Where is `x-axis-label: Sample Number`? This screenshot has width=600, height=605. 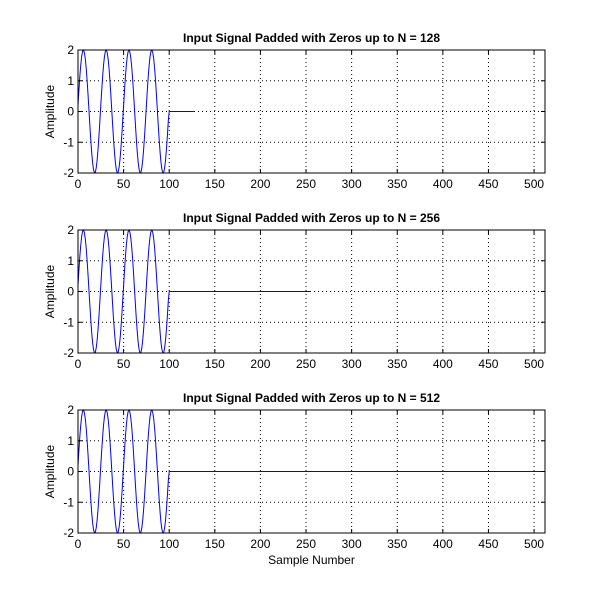 x-axis-label: Sample Number is located at coordinates (311, 560).